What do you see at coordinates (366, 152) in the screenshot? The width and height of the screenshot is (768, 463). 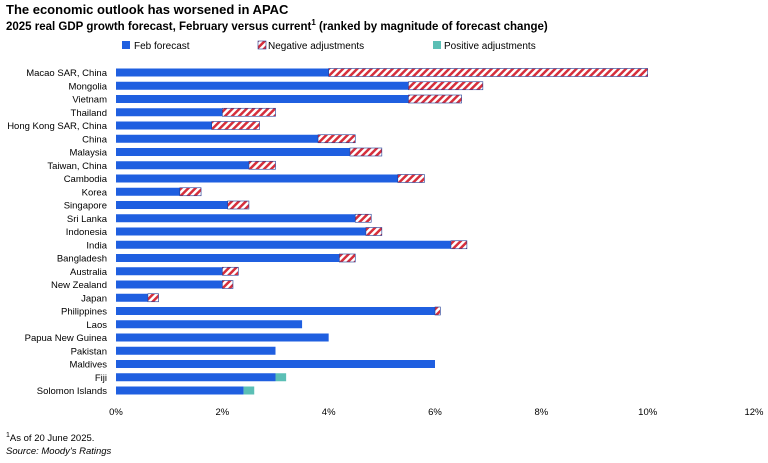 I see `bar-negative-malaysia` at bounding box center [366, 152].